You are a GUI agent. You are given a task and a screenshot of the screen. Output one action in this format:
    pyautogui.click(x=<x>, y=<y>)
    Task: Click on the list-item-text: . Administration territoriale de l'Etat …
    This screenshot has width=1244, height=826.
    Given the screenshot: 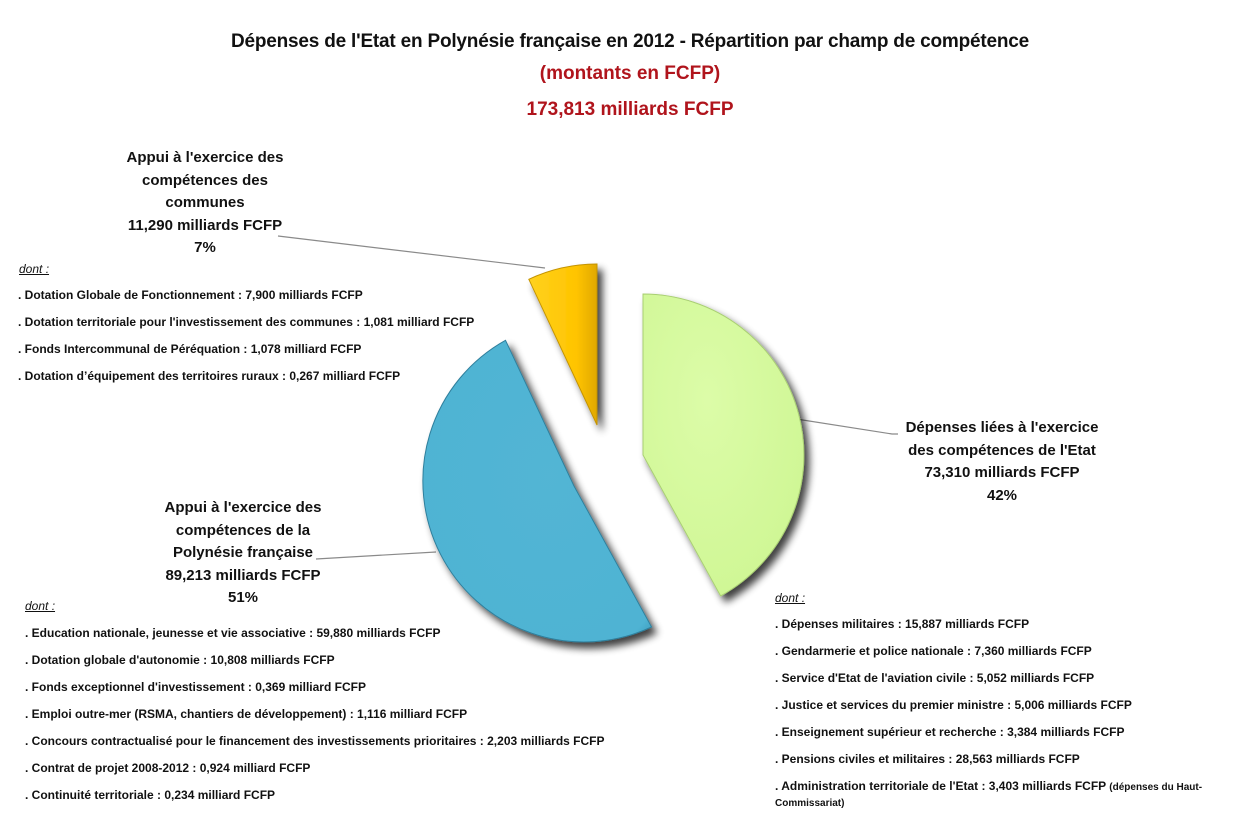 What is the action you would take?
    pyautogui.click(x=940, y=786)
    